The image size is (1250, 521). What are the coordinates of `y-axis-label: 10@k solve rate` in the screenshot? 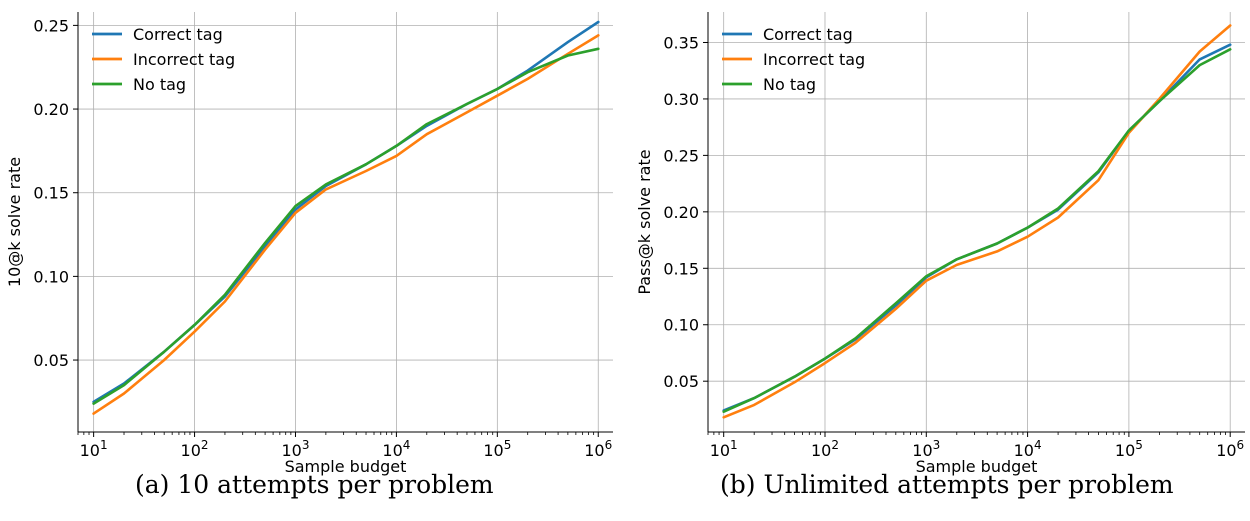 It's located at (14, 222).